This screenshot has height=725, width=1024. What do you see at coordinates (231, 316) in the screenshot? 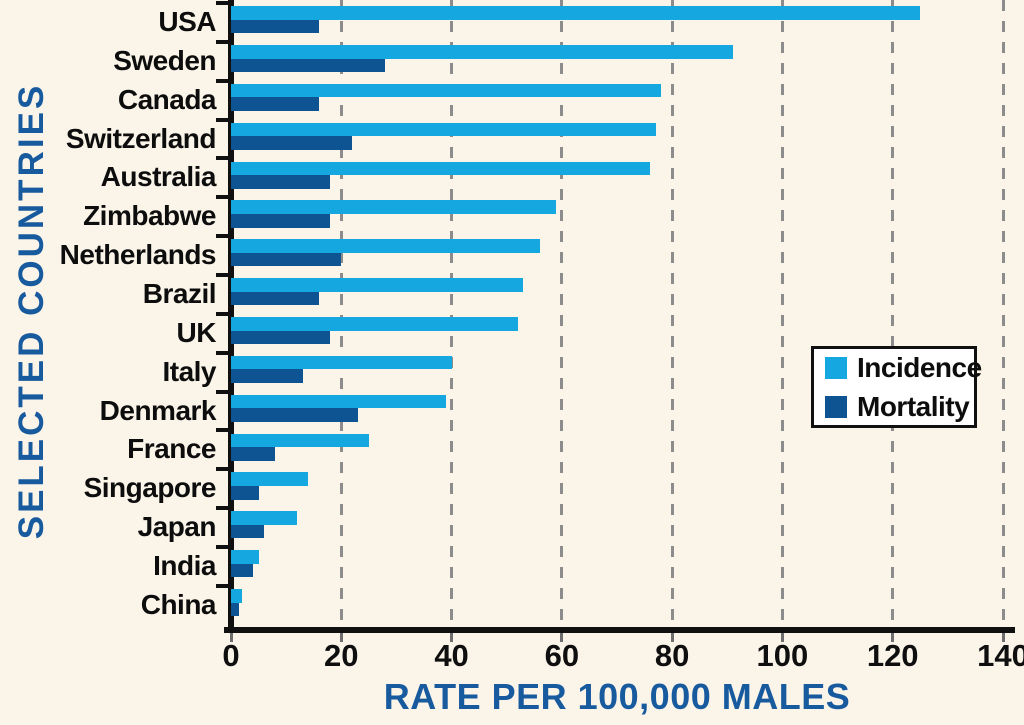
I see `y-axis-line` at bounding box center [231, 316].